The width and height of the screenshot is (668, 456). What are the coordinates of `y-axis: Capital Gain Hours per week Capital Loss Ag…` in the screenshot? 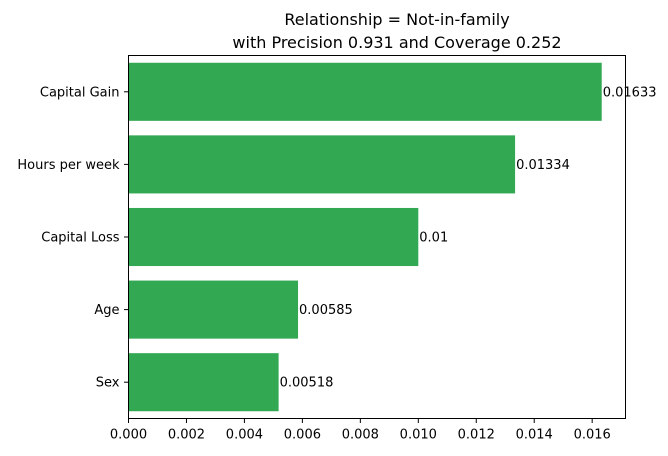 It's located at (73, 238).